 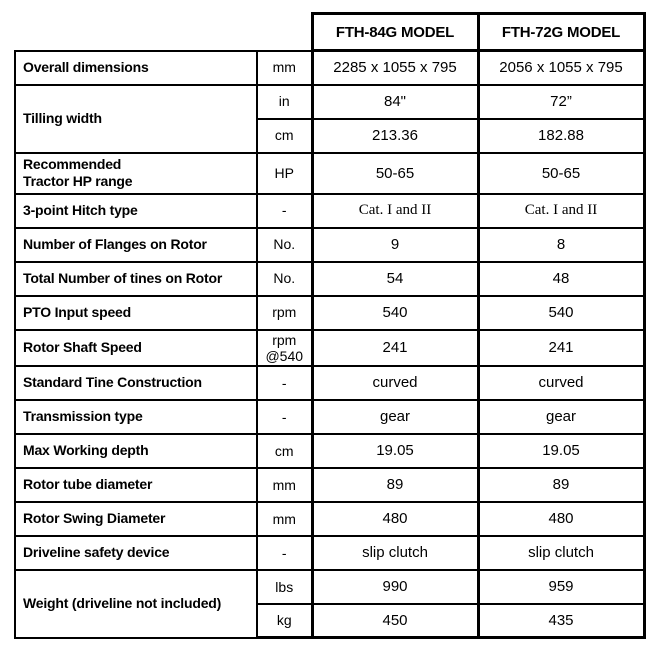 I want to click on spec-value-fth84g: 213.36, so click(x=394, y=135).